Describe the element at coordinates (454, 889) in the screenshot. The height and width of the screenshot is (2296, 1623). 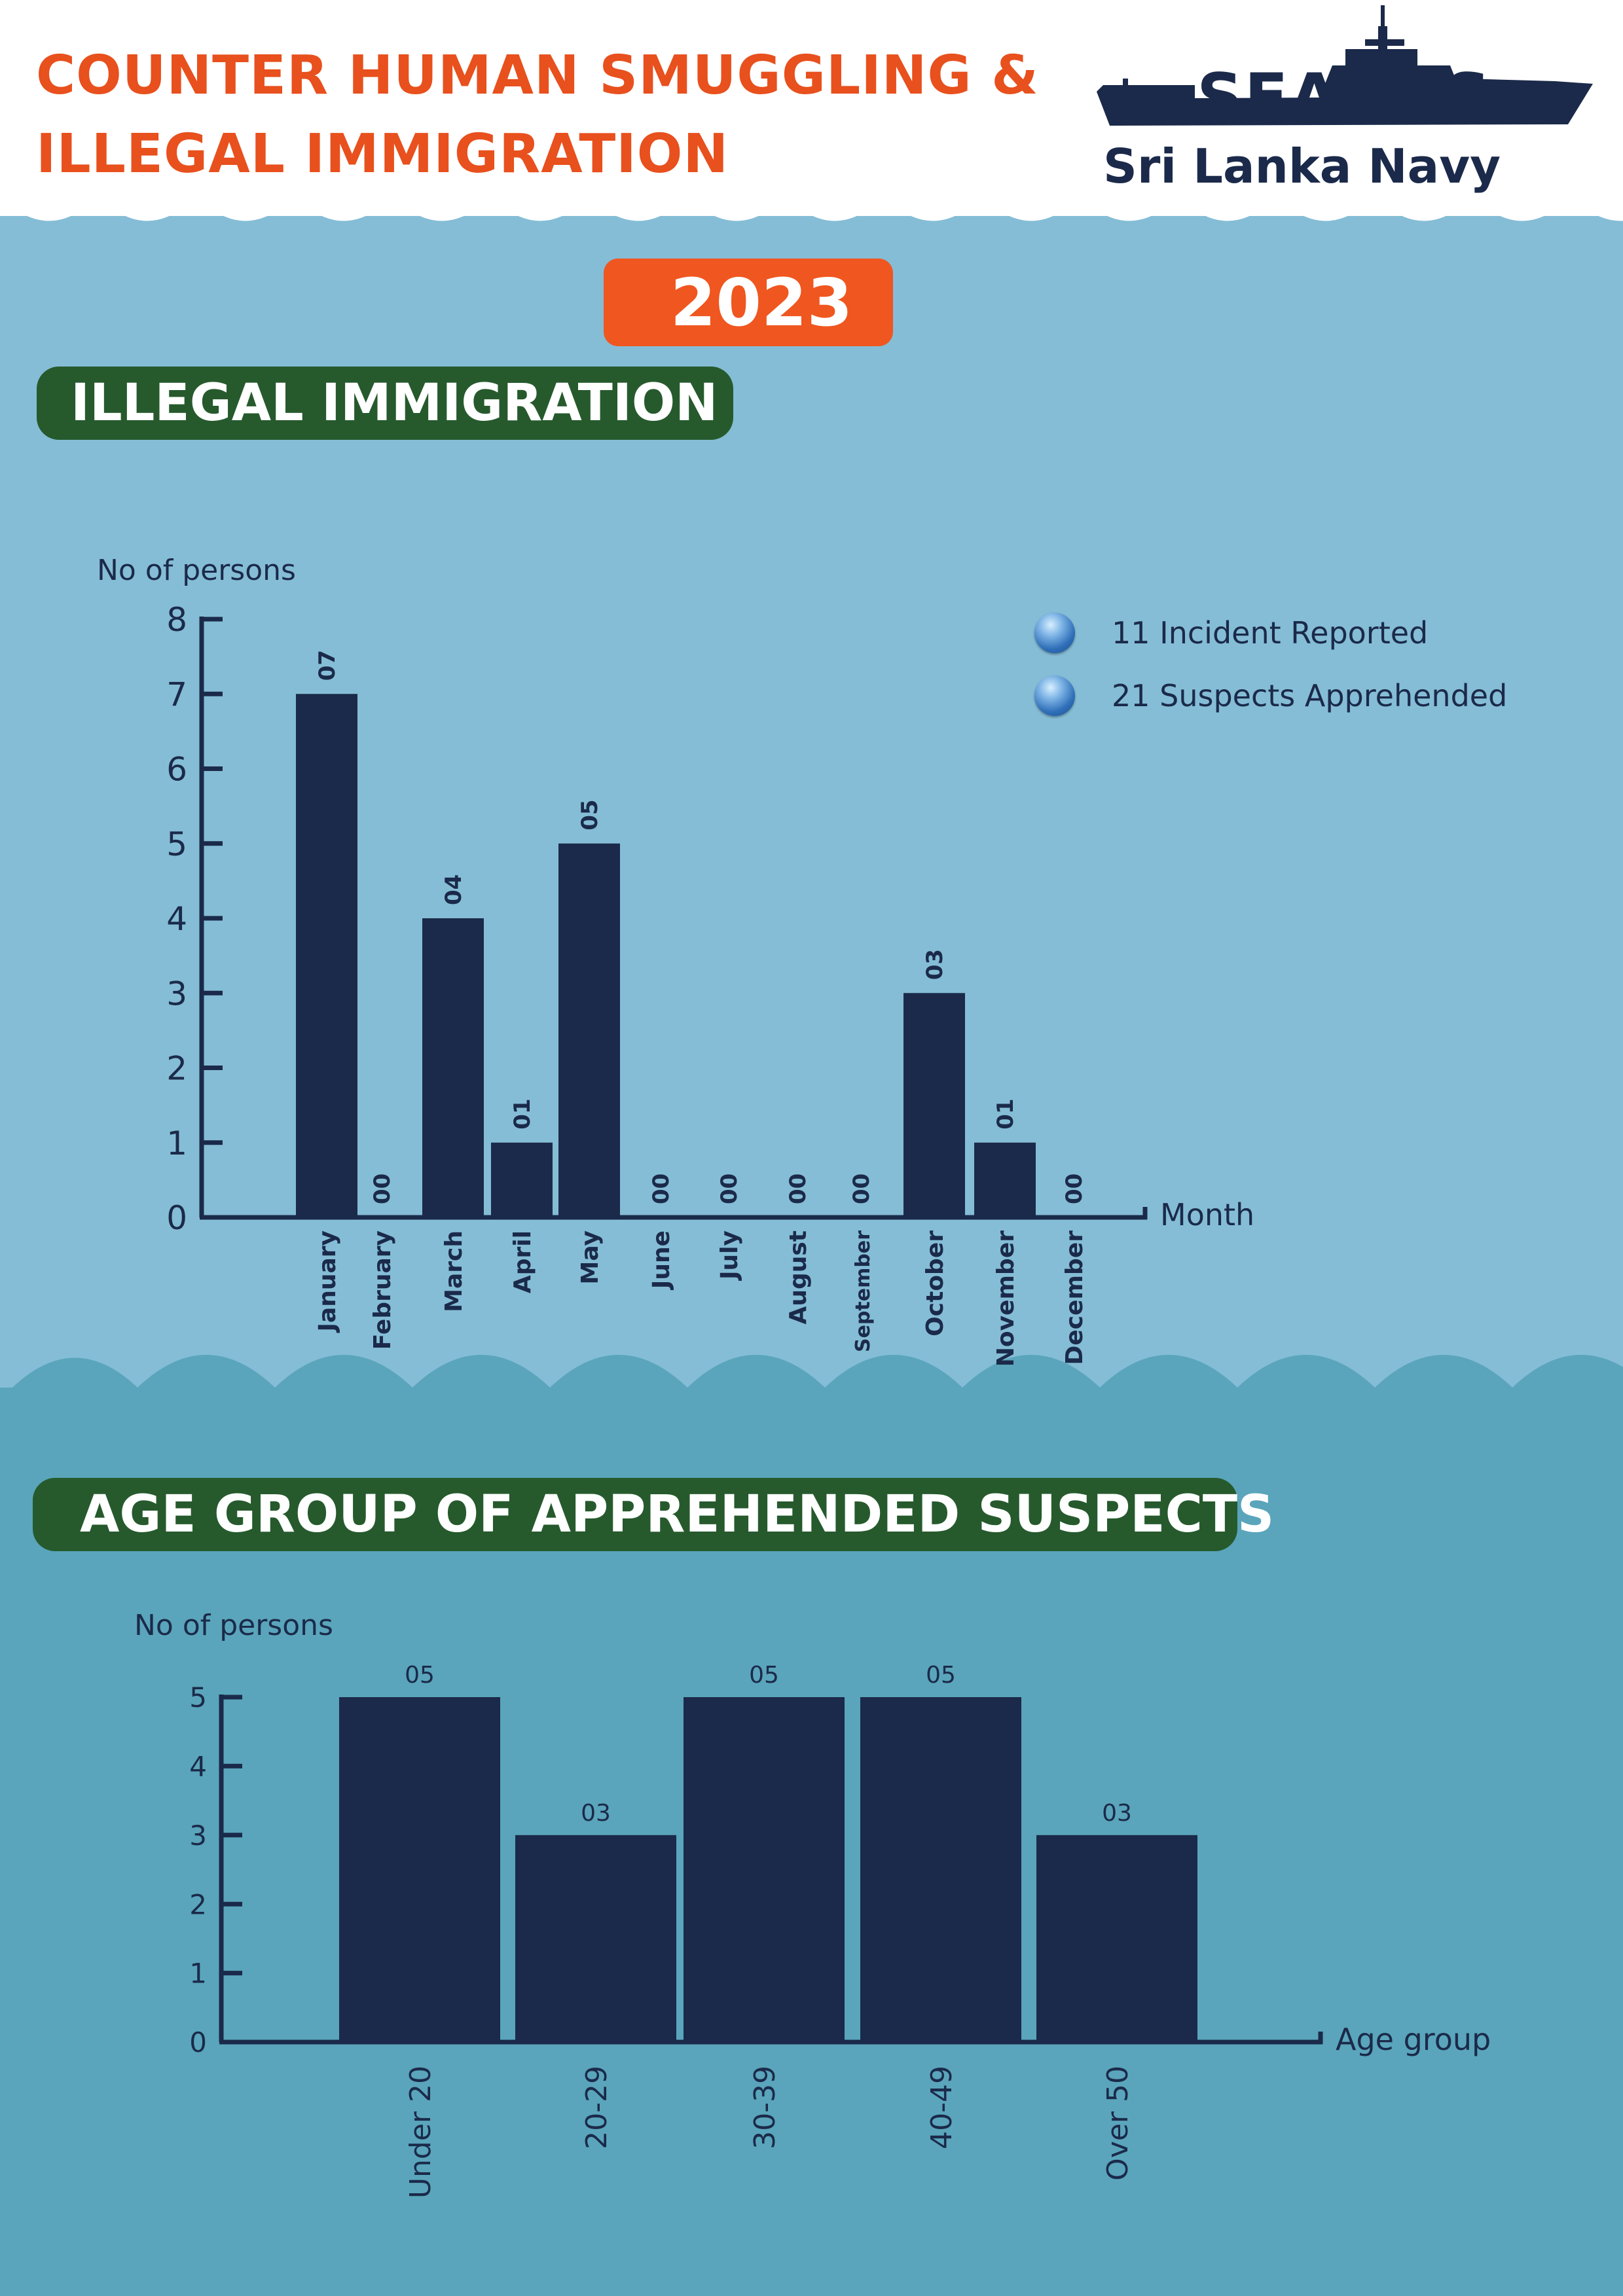
I see `data-label: 04` at that location.